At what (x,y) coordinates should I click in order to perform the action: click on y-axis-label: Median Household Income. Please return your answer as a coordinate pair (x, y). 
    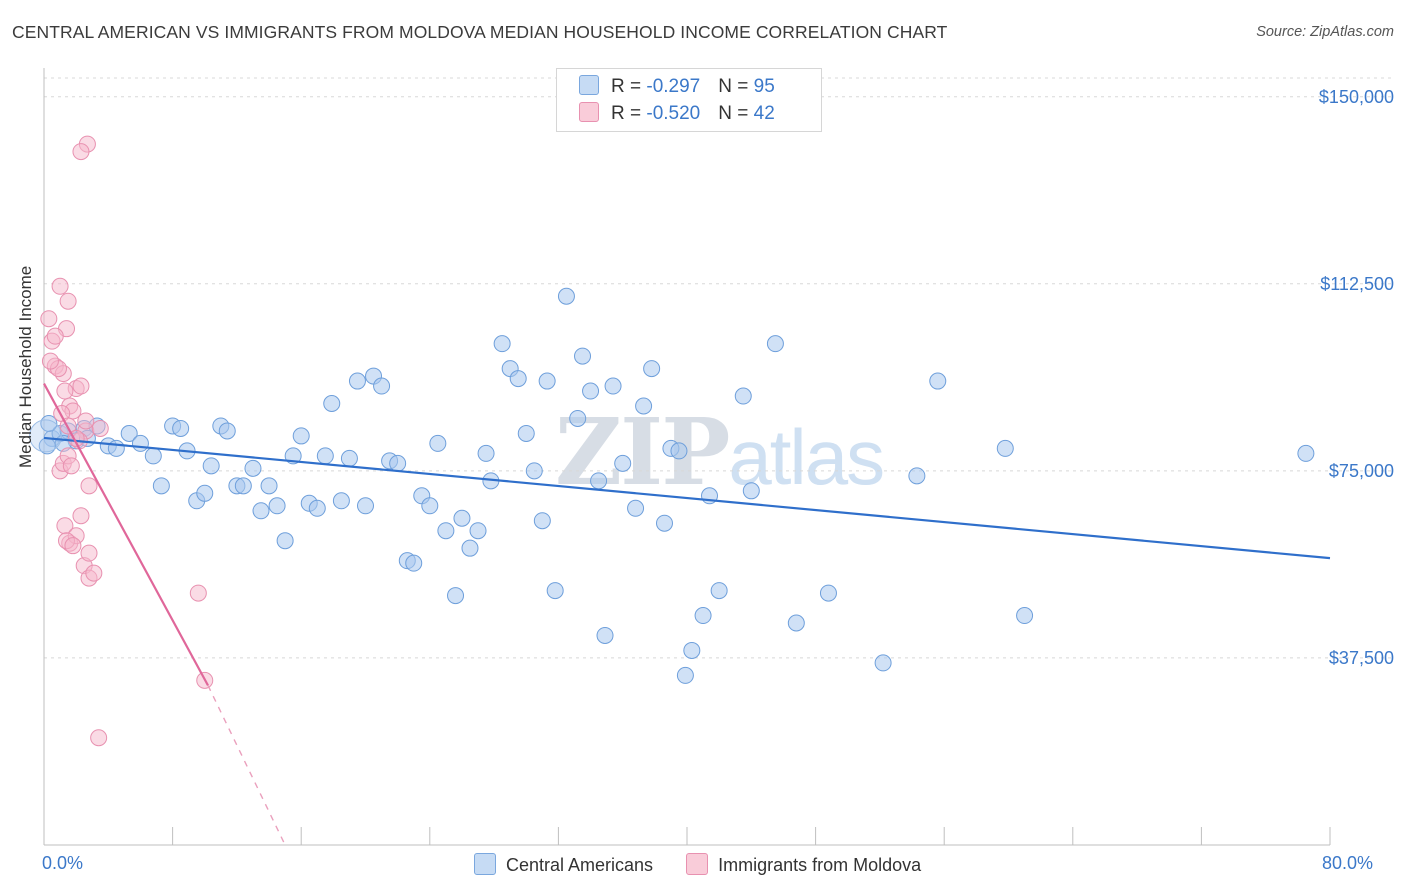
    Looking at the image, I should click on (25, 366).